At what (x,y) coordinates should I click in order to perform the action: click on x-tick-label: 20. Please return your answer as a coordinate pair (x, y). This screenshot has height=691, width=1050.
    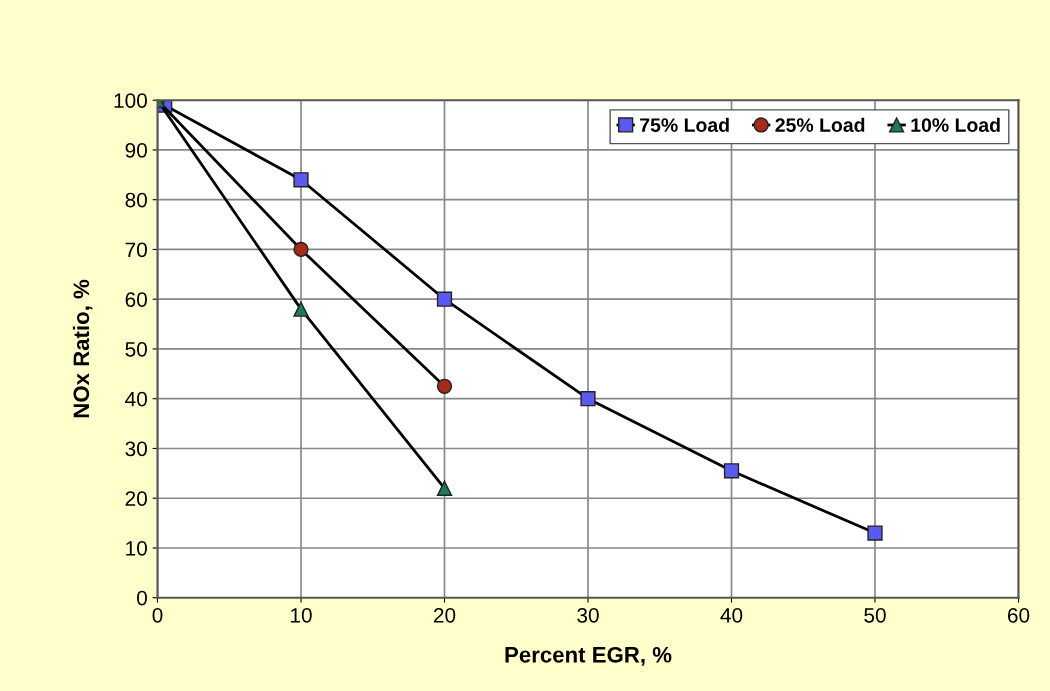
    Looking at the image, I should click on (444, 615).